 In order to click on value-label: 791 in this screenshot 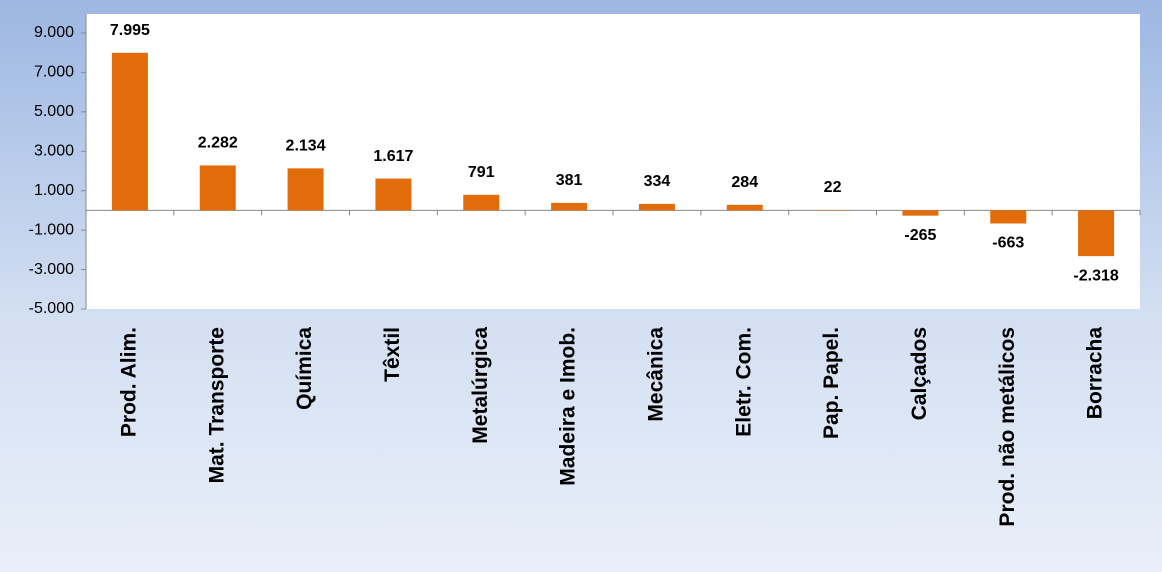, I will do `click(481, 172)`.